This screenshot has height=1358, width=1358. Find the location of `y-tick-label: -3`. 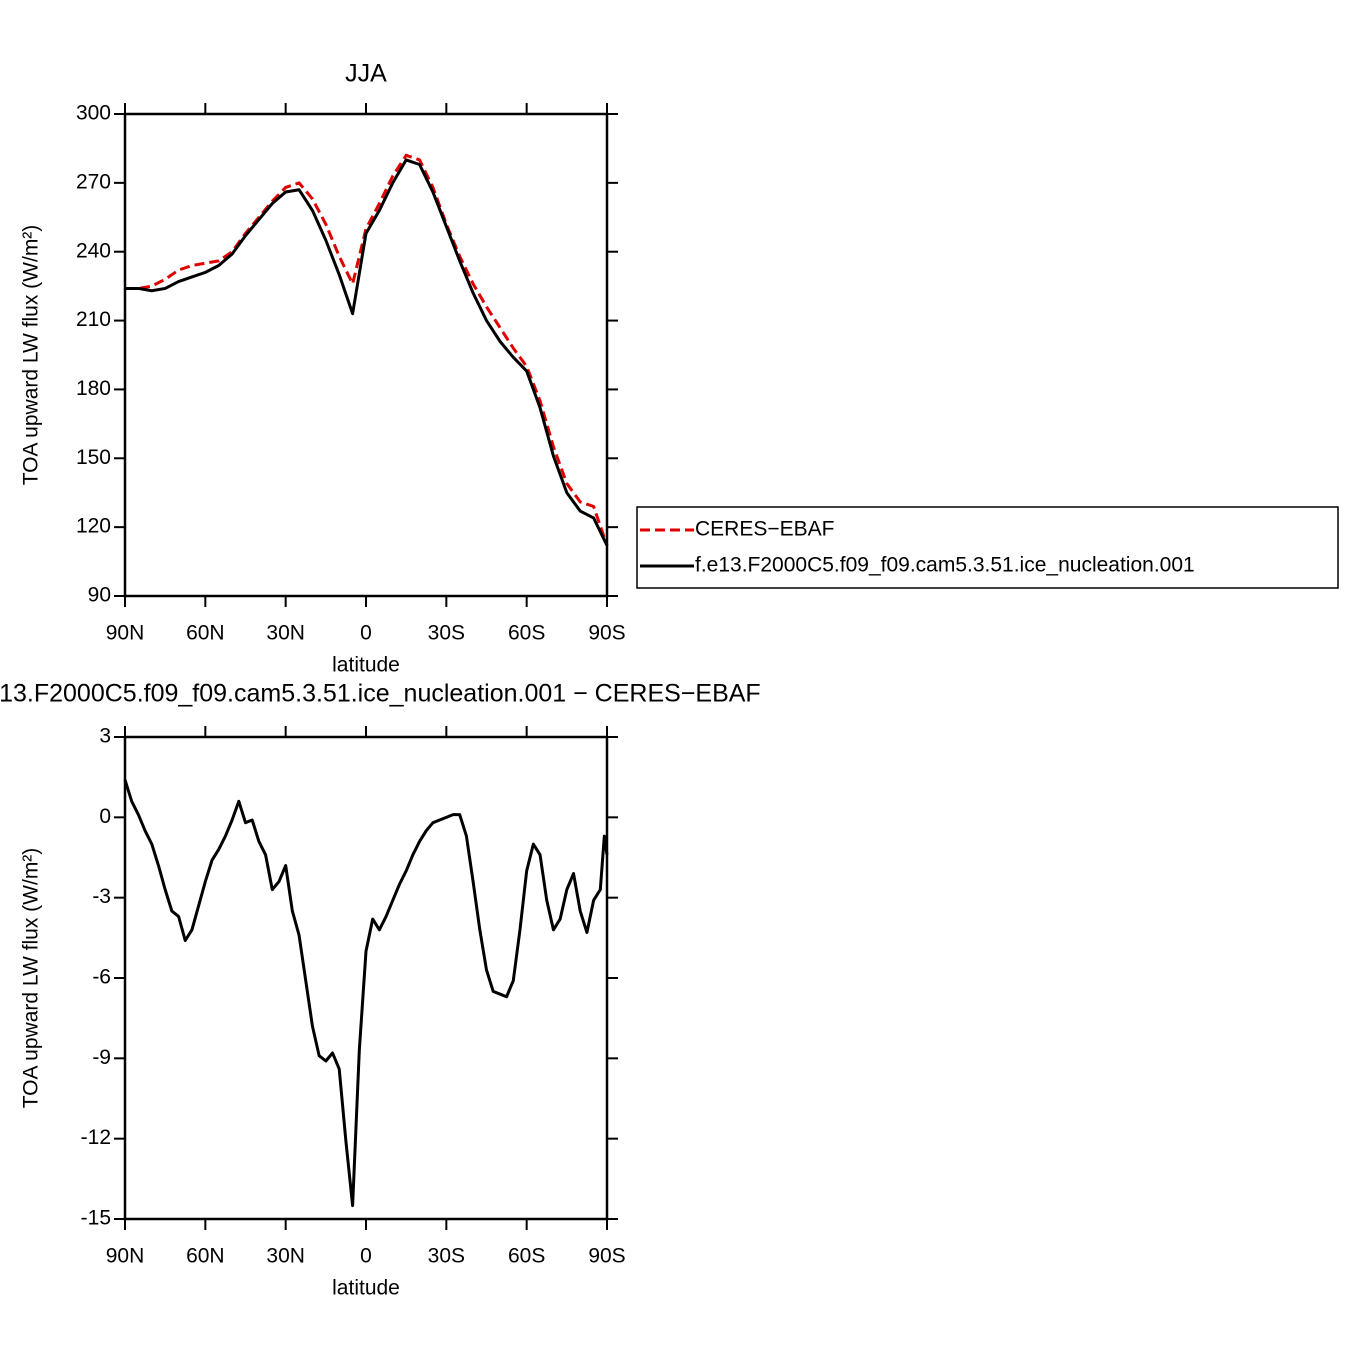

y-tick-label: -3 is located at coordinates (101, 896).